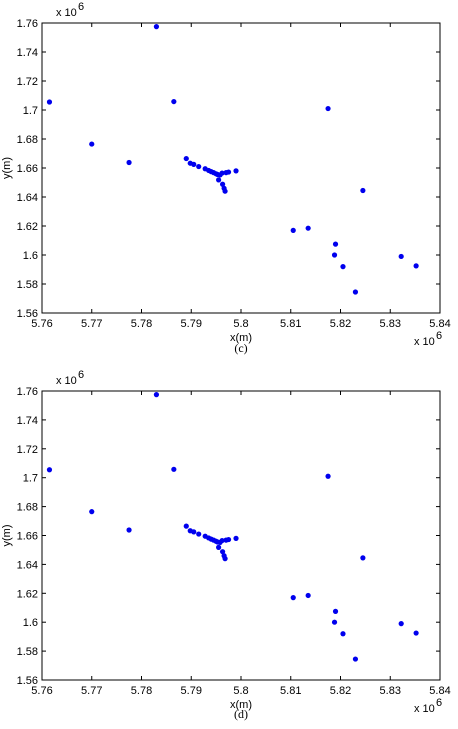  Describe the element at coordinates (27, 681) in the screenshot. I see `y-tick-label: 1.56` at that location.